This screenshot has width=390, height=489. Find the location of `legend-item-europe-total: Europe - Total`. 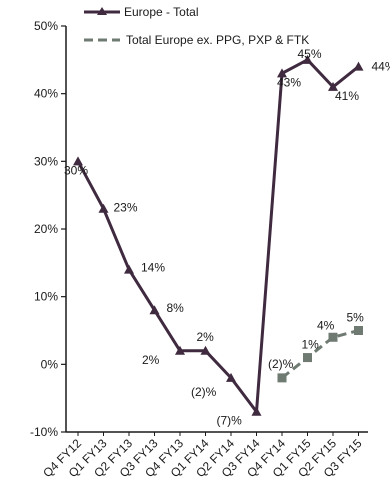

legend-item-europe-total: Europe - Total is located at coordinates (141, 12).